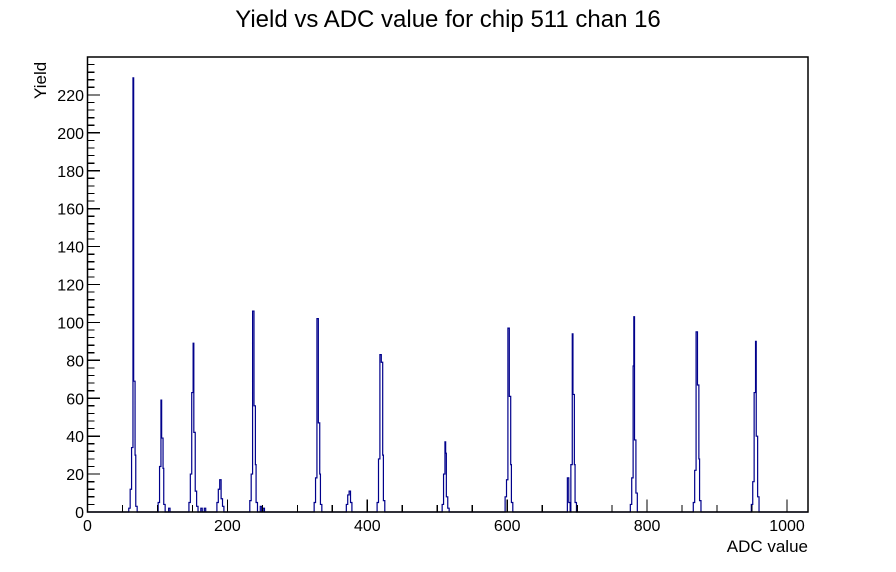 The height and width of the screenshot is (572, 896). I want to click on x-tick-label: 0, so click(87, 526).